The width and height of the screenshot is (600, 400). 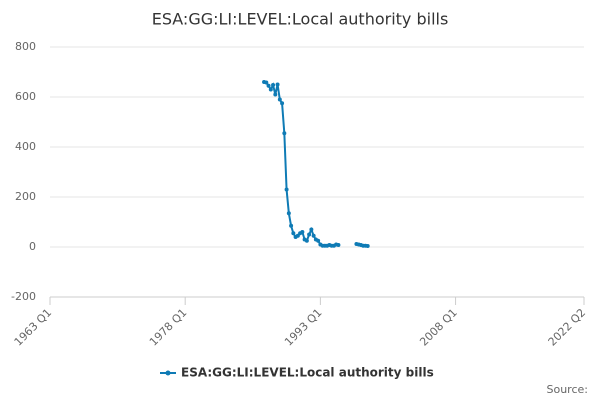 I want to click on x-tick-label: 1978 Q1, so click(x=168, y=327).